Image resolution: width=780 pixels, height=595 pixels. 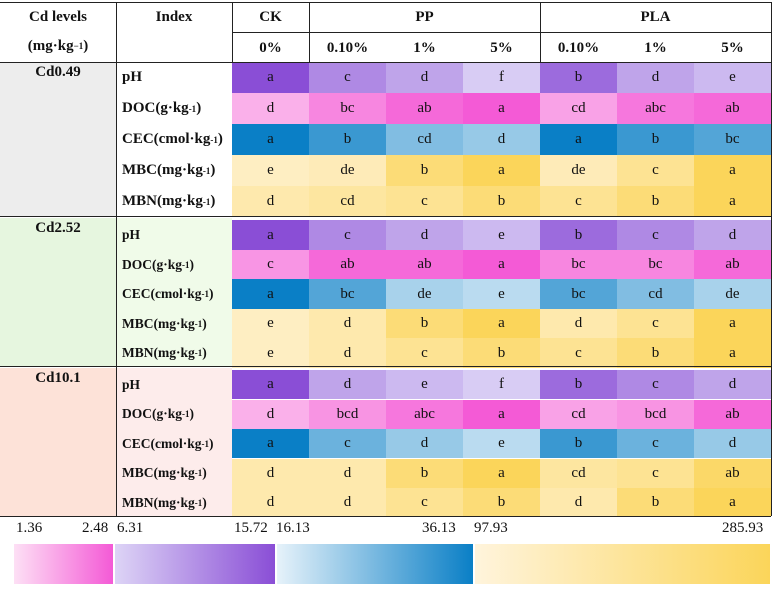 What do you see at coordinates (195, 564) in the screenshot?
I see `scale-bar-ph` at bounding box center [195, 564].